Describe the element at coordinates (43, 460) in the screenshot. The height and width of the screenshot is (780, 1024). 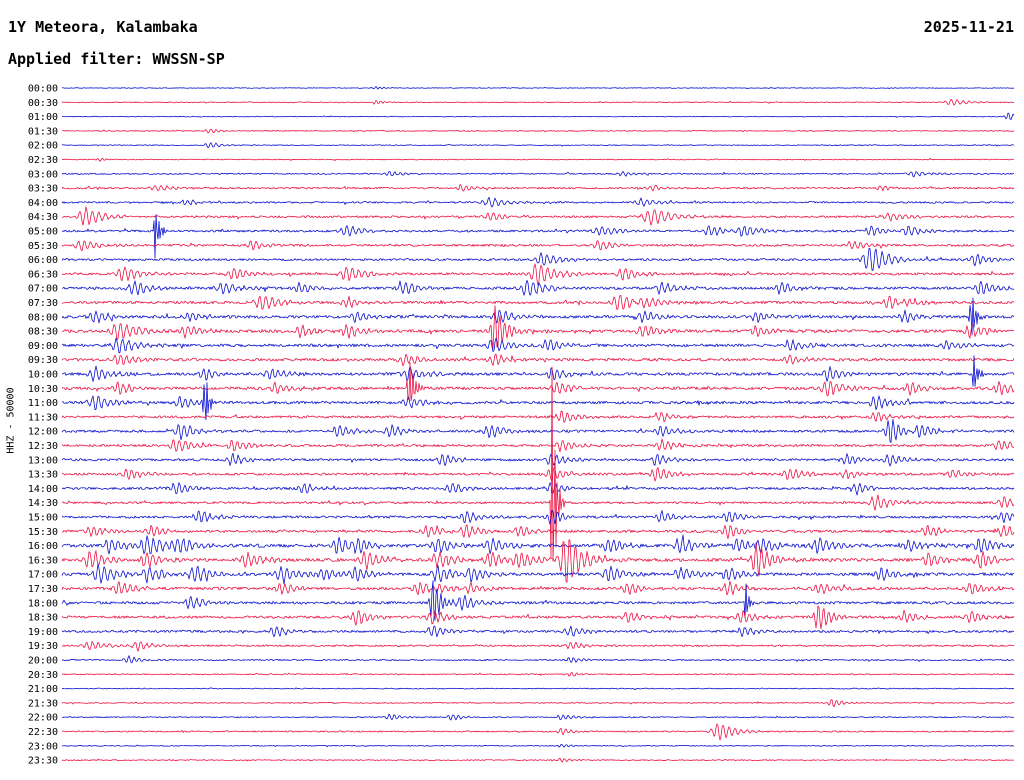
I see `time-label: 13:00` at that location.